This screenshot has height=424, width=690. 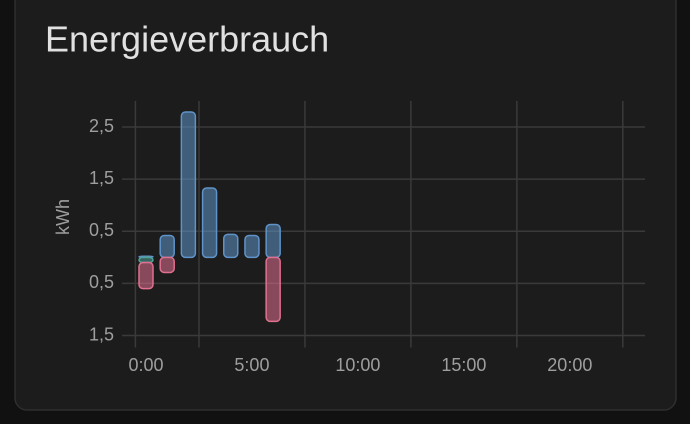 I want to click on y-axis-label: kWh, so click(x=63, y=217).